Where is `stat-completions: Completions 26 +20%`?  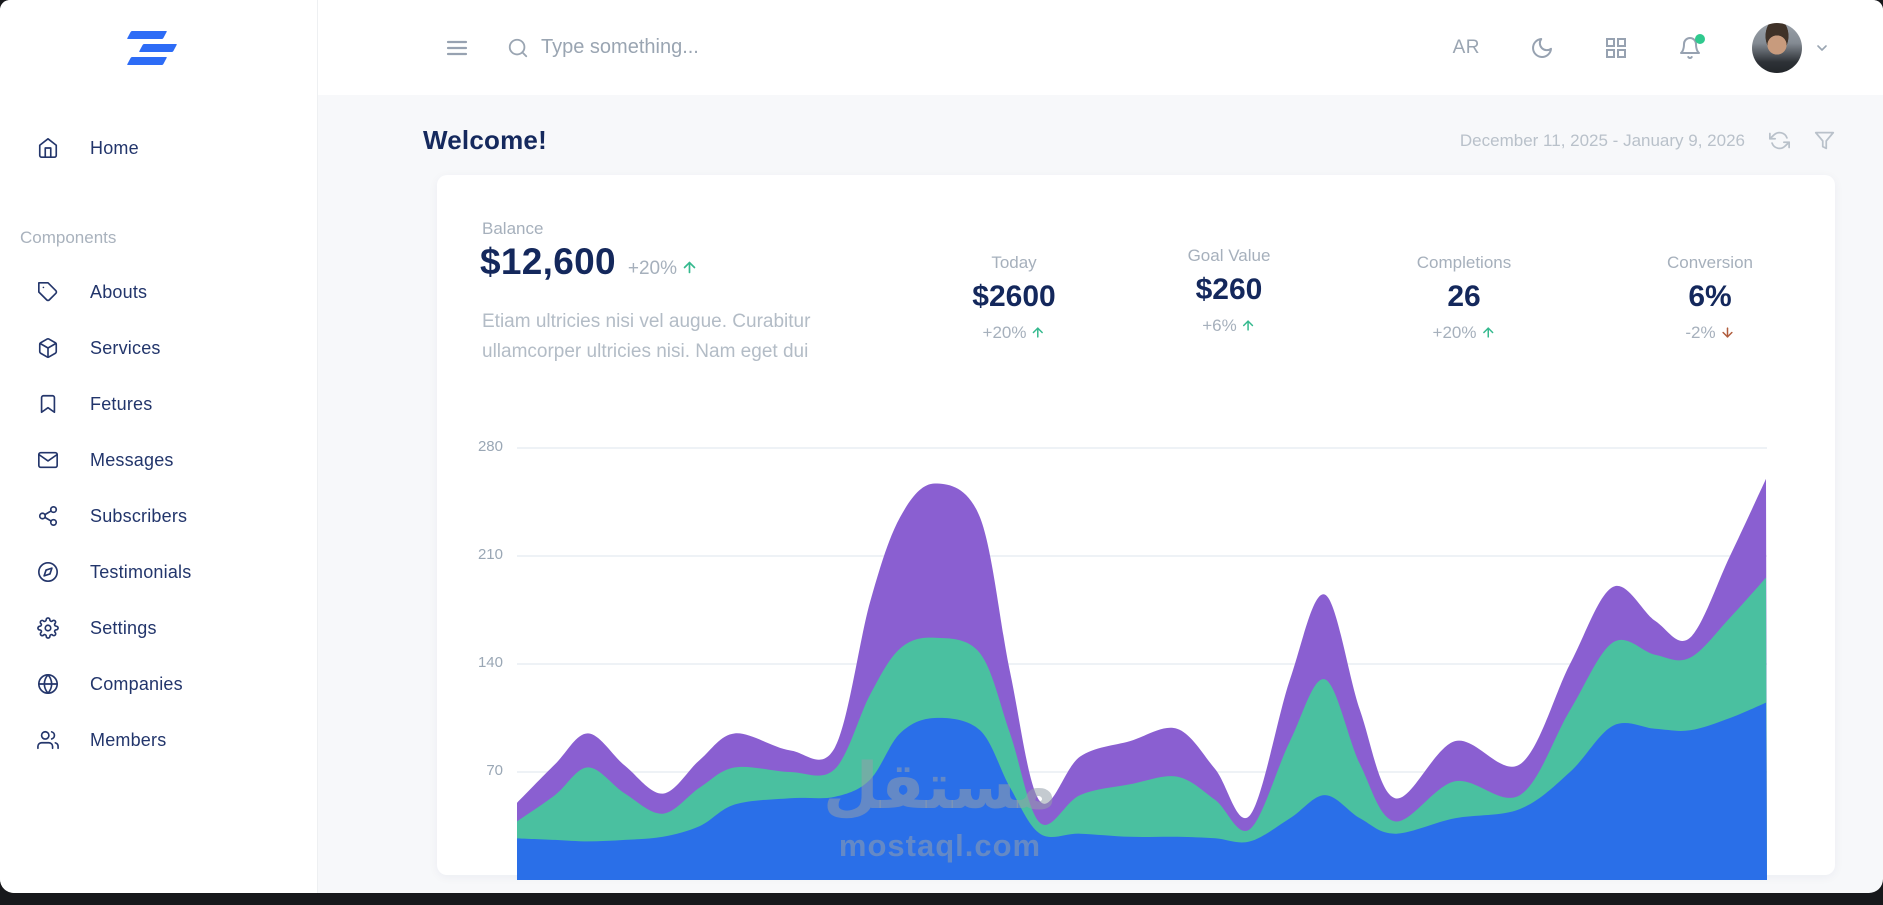
stat-completions: Completions 26 +20% is located at coordinates (1464, 298).